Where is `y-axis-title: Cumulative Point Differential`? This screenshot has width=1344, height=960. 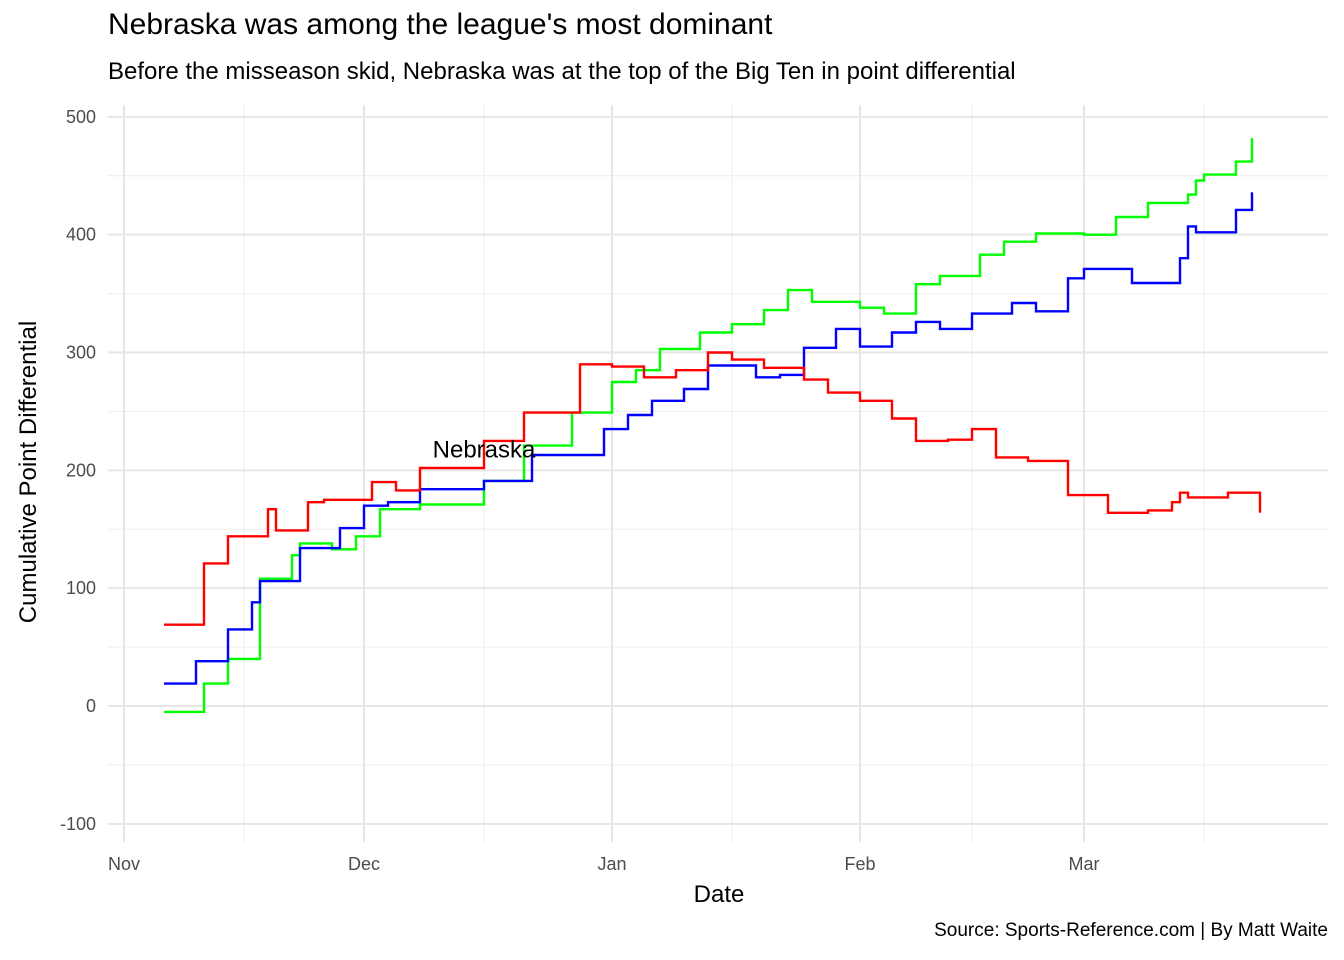
y-axis-title: Cumulative Point Differential is located at coordinates (28, 472).